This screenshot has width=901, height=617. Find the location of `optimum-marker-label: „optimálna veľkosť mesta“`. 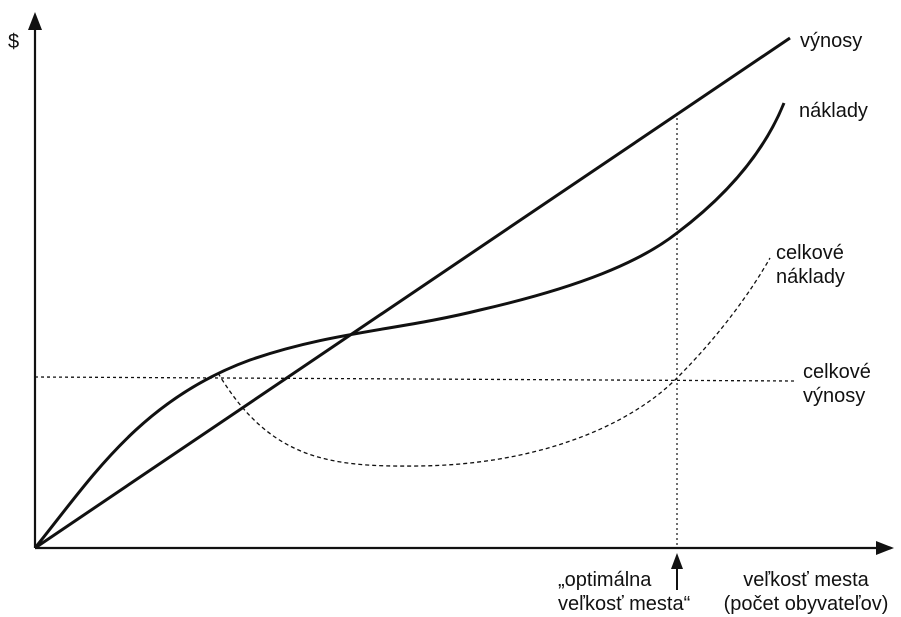

optimum-marker-label: „optimálna veľkosť mesta“ is located at coordinates (624, 592).